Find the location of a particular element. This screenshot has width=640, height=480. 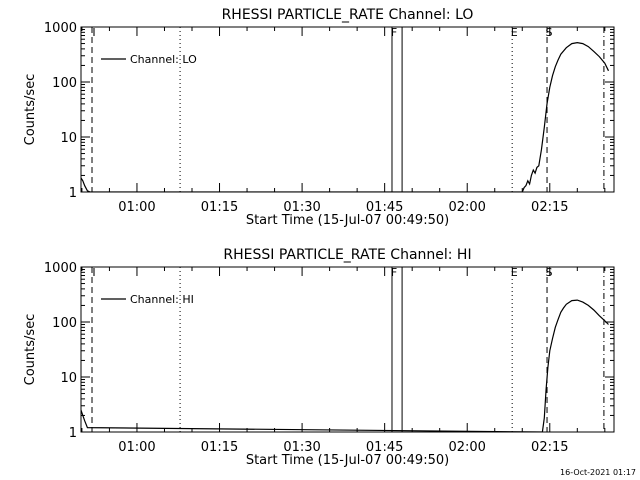

footer-timestamp: 16-Oct-2021 01:17 is located at coordinates (598, 472).